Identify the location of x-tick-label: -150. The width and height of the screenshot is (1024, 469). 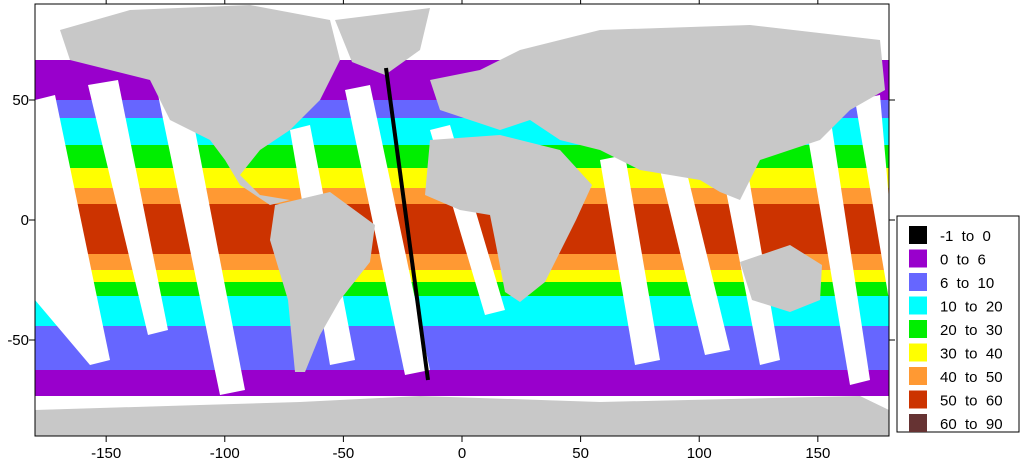
(106, 453).